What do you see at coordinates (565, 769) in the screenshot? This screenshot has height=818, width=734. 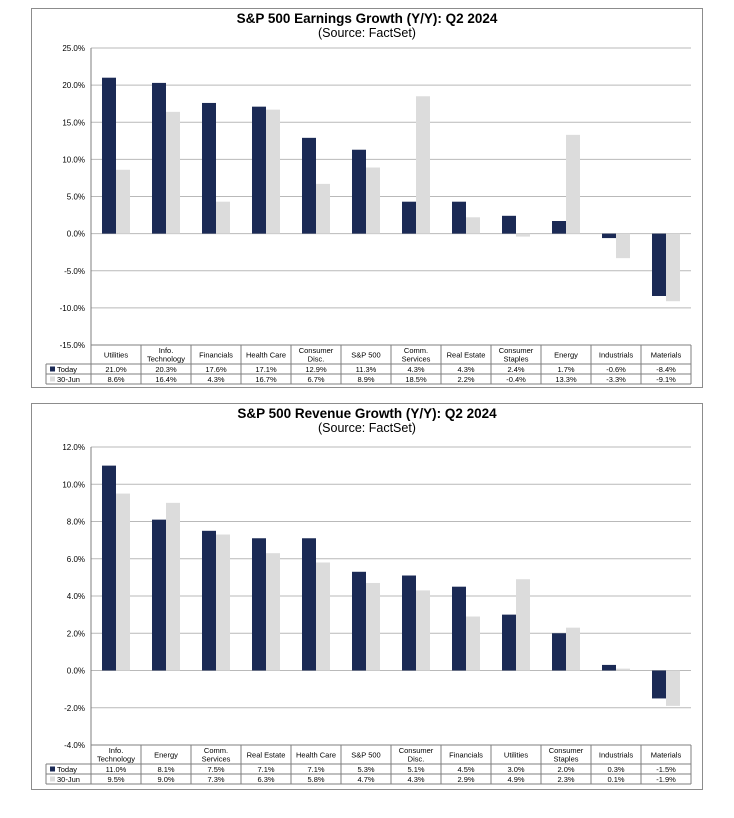 I see `data-label: 2.0%` at bounding box center [565, 769].